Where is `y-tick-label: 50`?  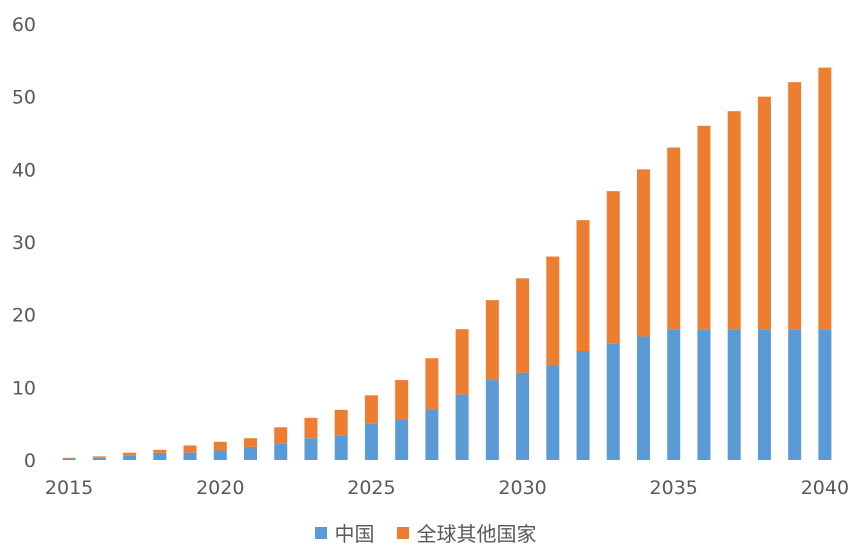 y-tick-label: 50 is located at coordinates (24, 98).